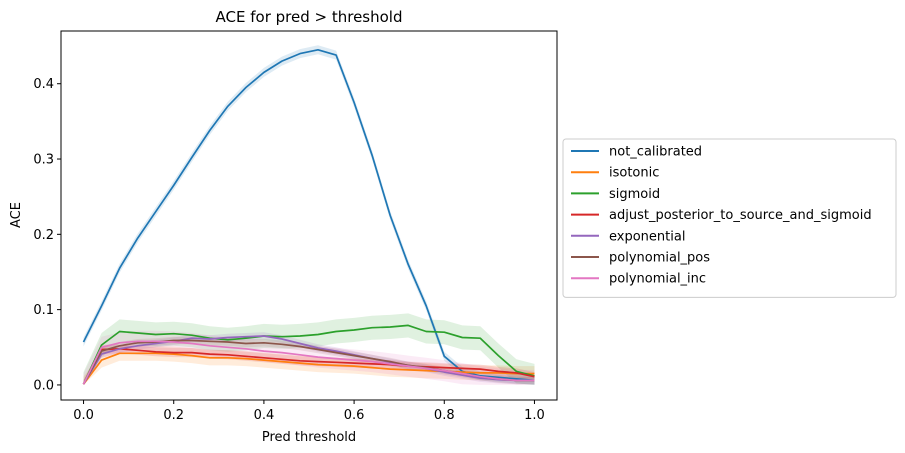 The width and height of the screenshot is (905, 453). What do you see at coordinates (634, 173) in the screenshot?
I see `legend-label-isotonic: isotonic` at bounding box center [634, 173].